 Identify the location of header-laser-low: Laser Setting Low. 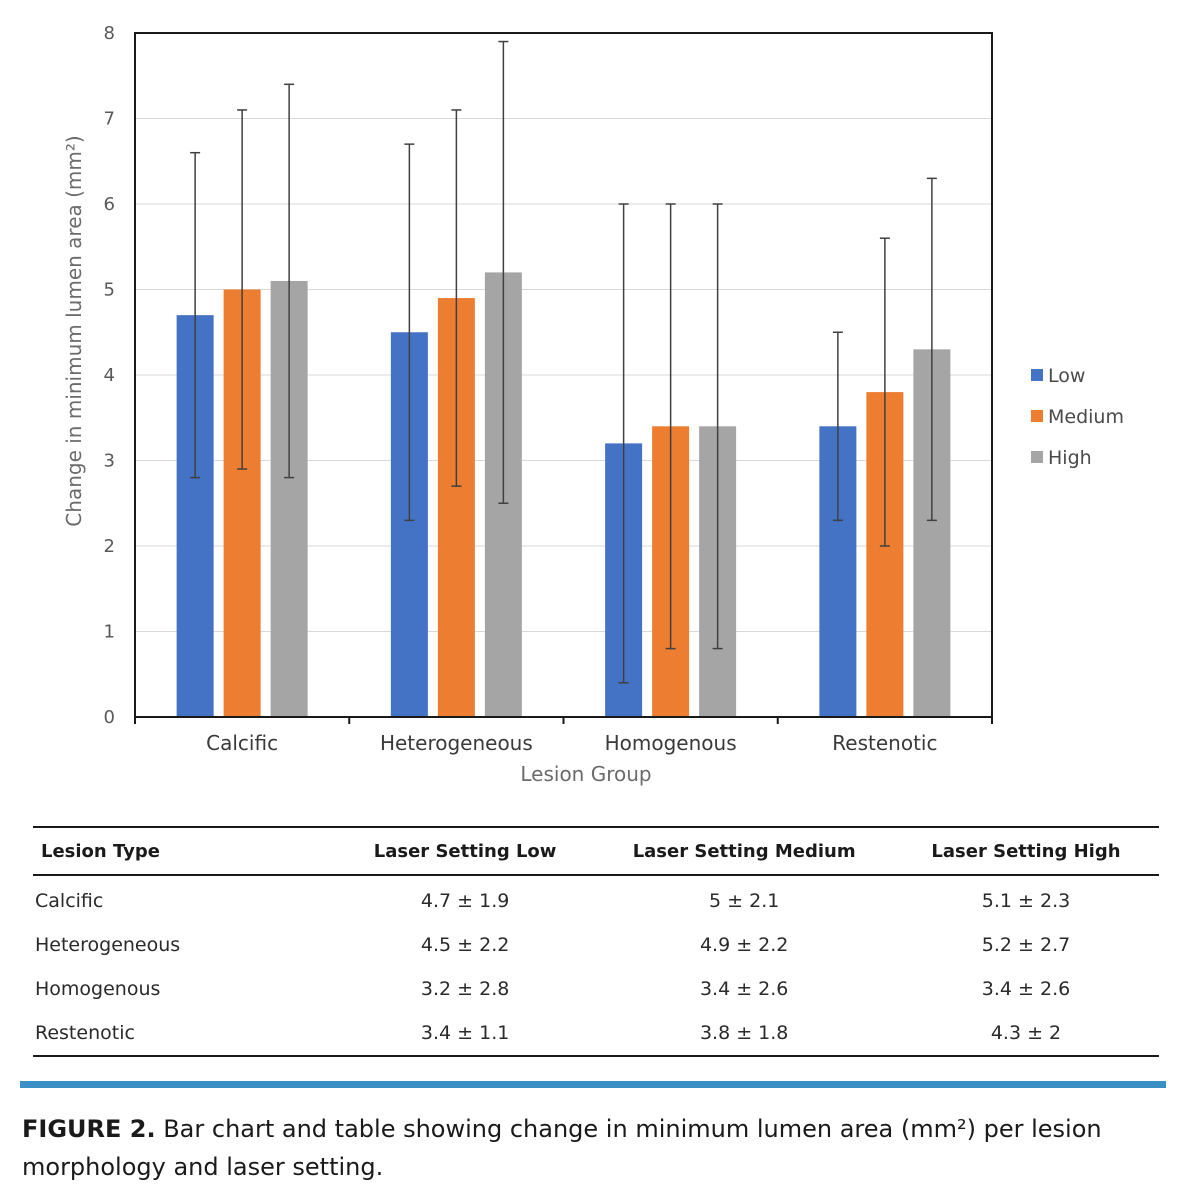
(465, 851).